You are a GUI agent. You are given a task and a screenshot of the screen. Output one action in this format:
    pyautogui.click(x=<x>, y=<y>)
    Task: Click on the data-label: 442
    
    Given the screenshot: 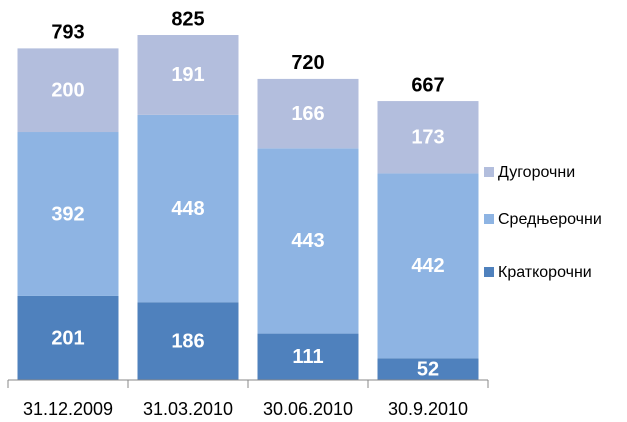 What is the action you would take?
    pyautogui.click(x=427, y=266)
    